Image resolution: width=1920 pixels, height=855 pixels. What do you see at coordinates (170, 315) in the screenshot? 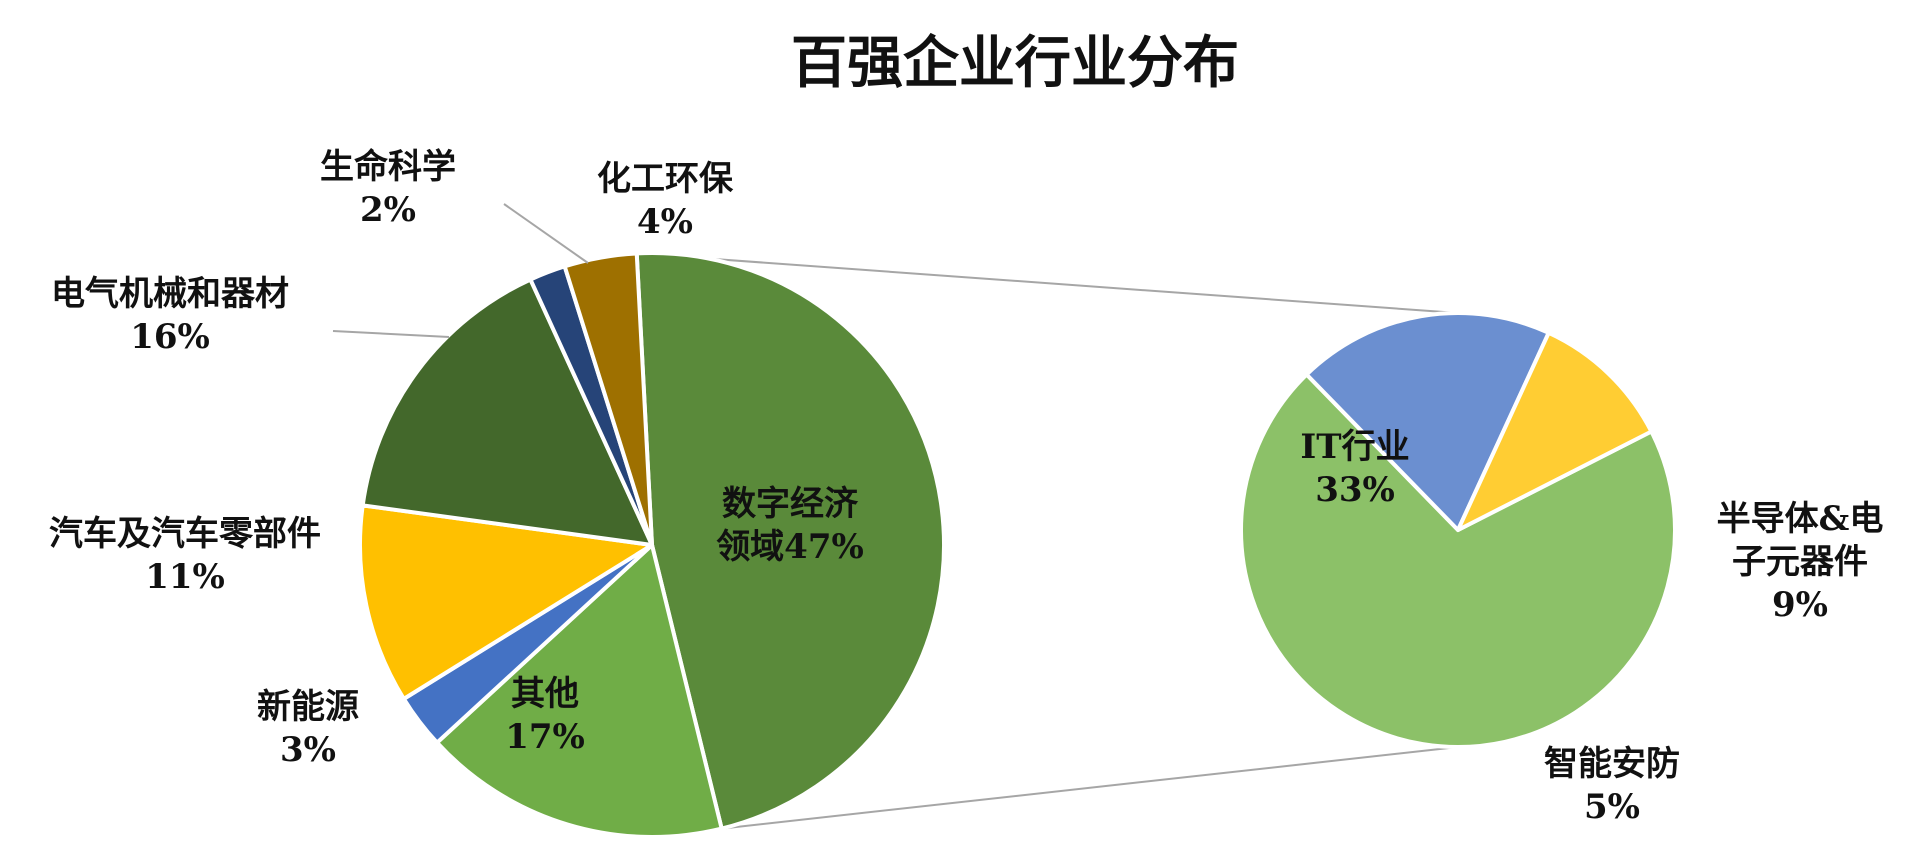
I see `main-label-4: 电气机械和器材 16%` at bounding box center [170, 315].